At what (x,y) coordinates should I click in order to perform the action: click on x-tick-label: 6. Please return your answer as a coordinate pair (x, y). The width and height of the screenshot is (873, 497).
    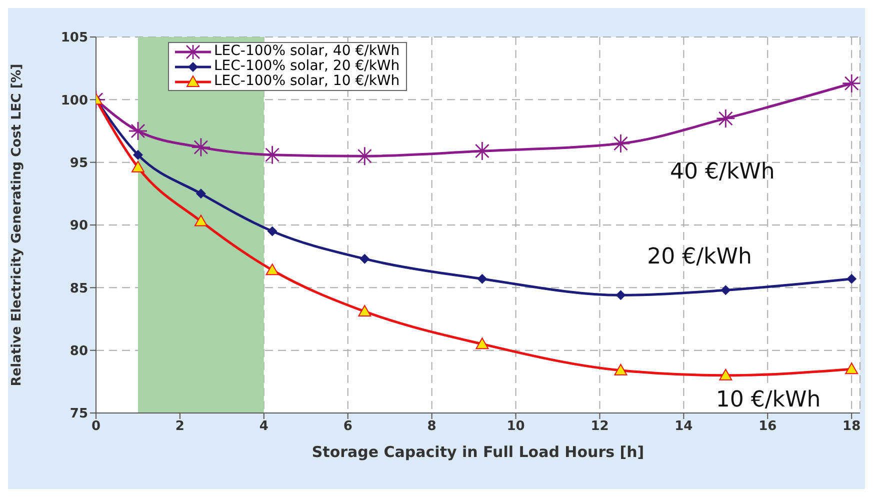
    Looking at the image, I should click on (347, 426).